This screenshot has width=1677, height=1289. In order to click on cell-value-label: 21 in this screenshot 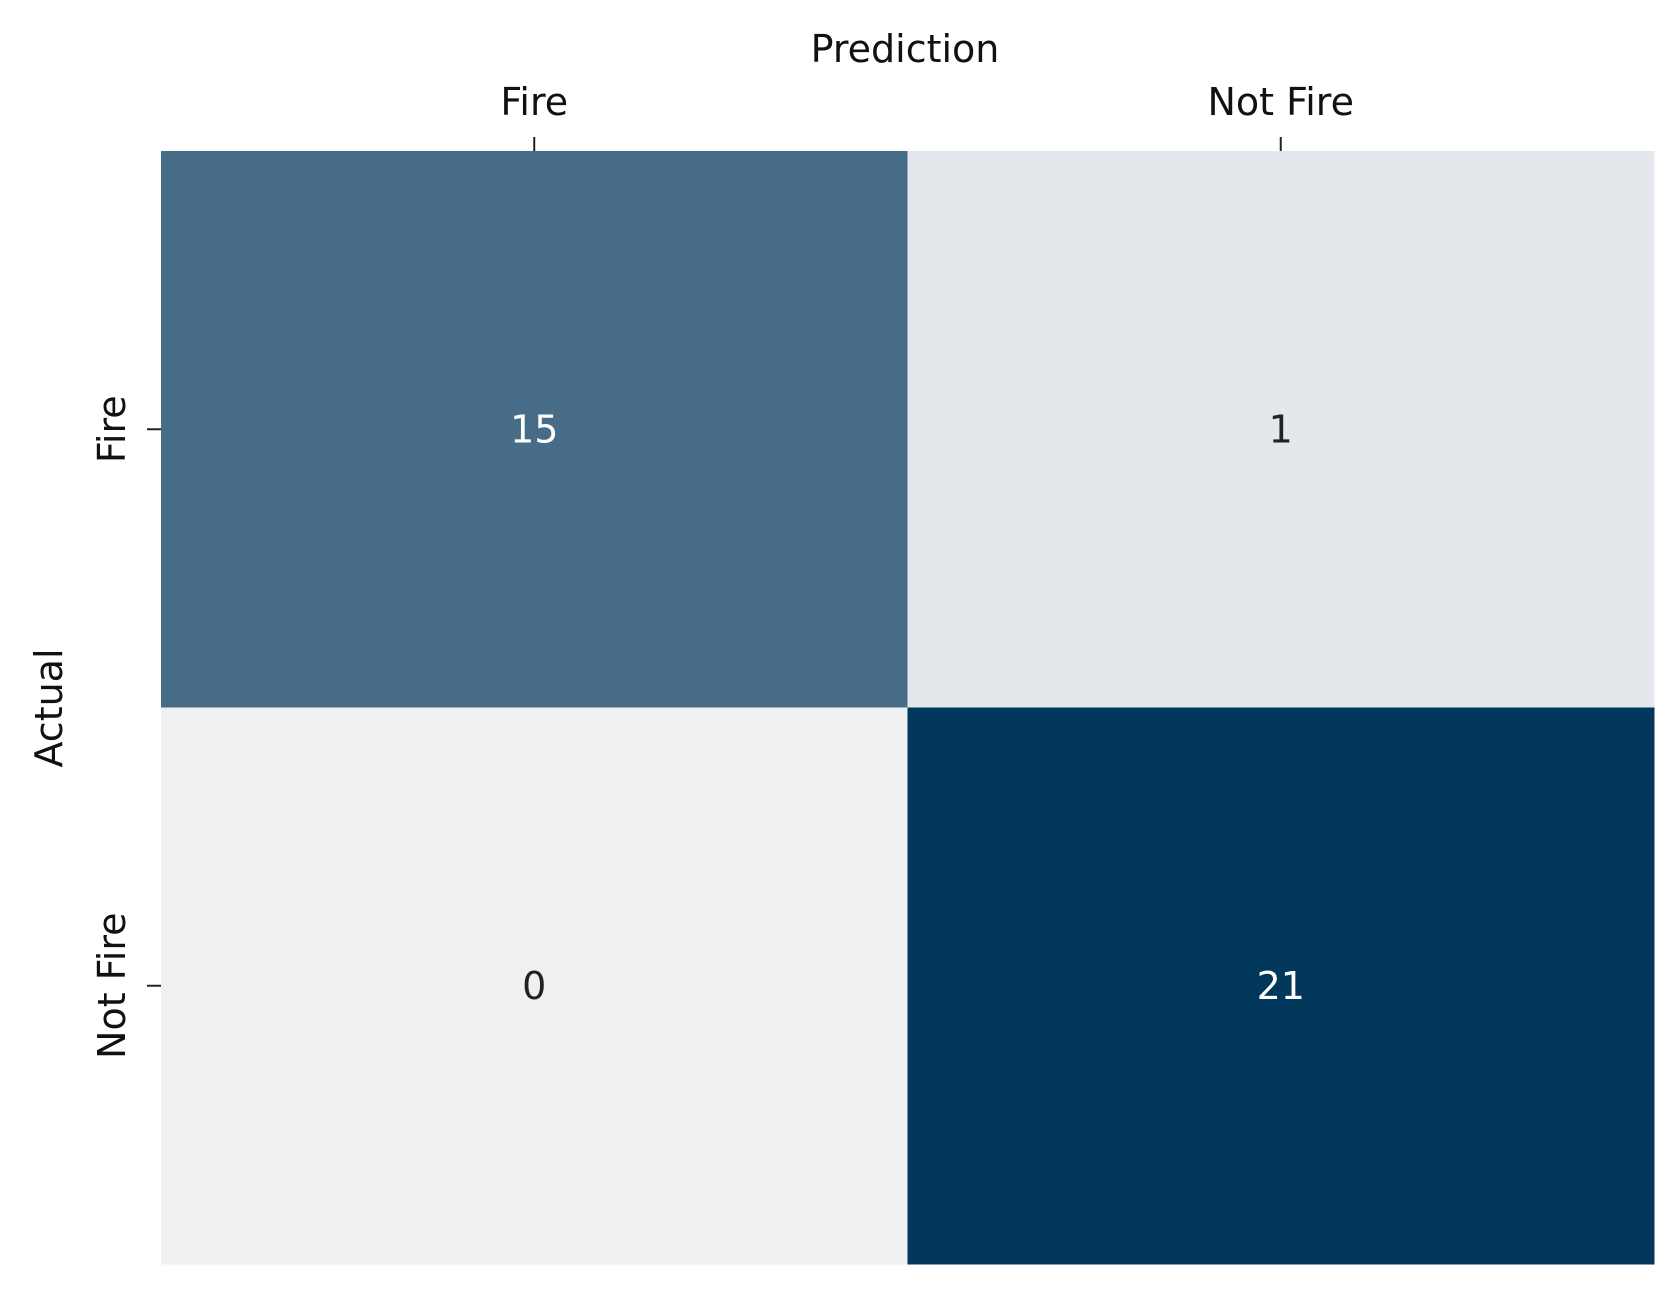, I will do `click(1281, 986)`.